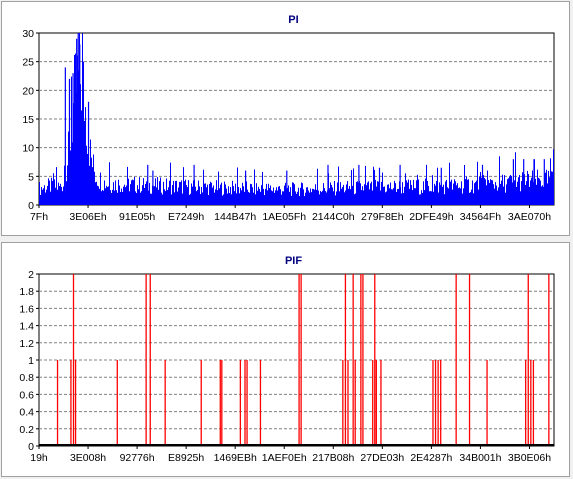  I want to click on pif-x-tick-label: 3B0E06h, so click(529, 458).